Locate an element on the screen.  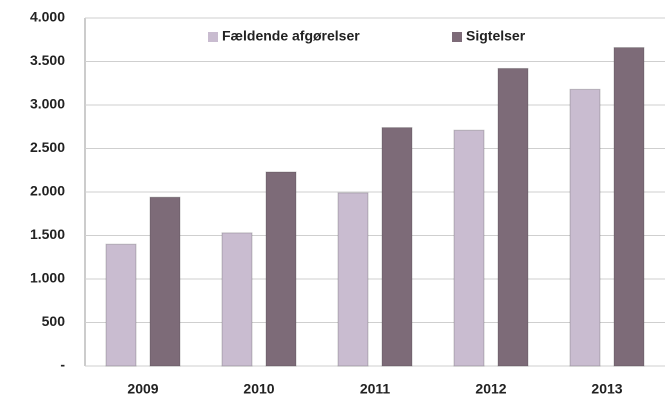
y-tick-label: 1.000 is located at coordinates (47, 278).